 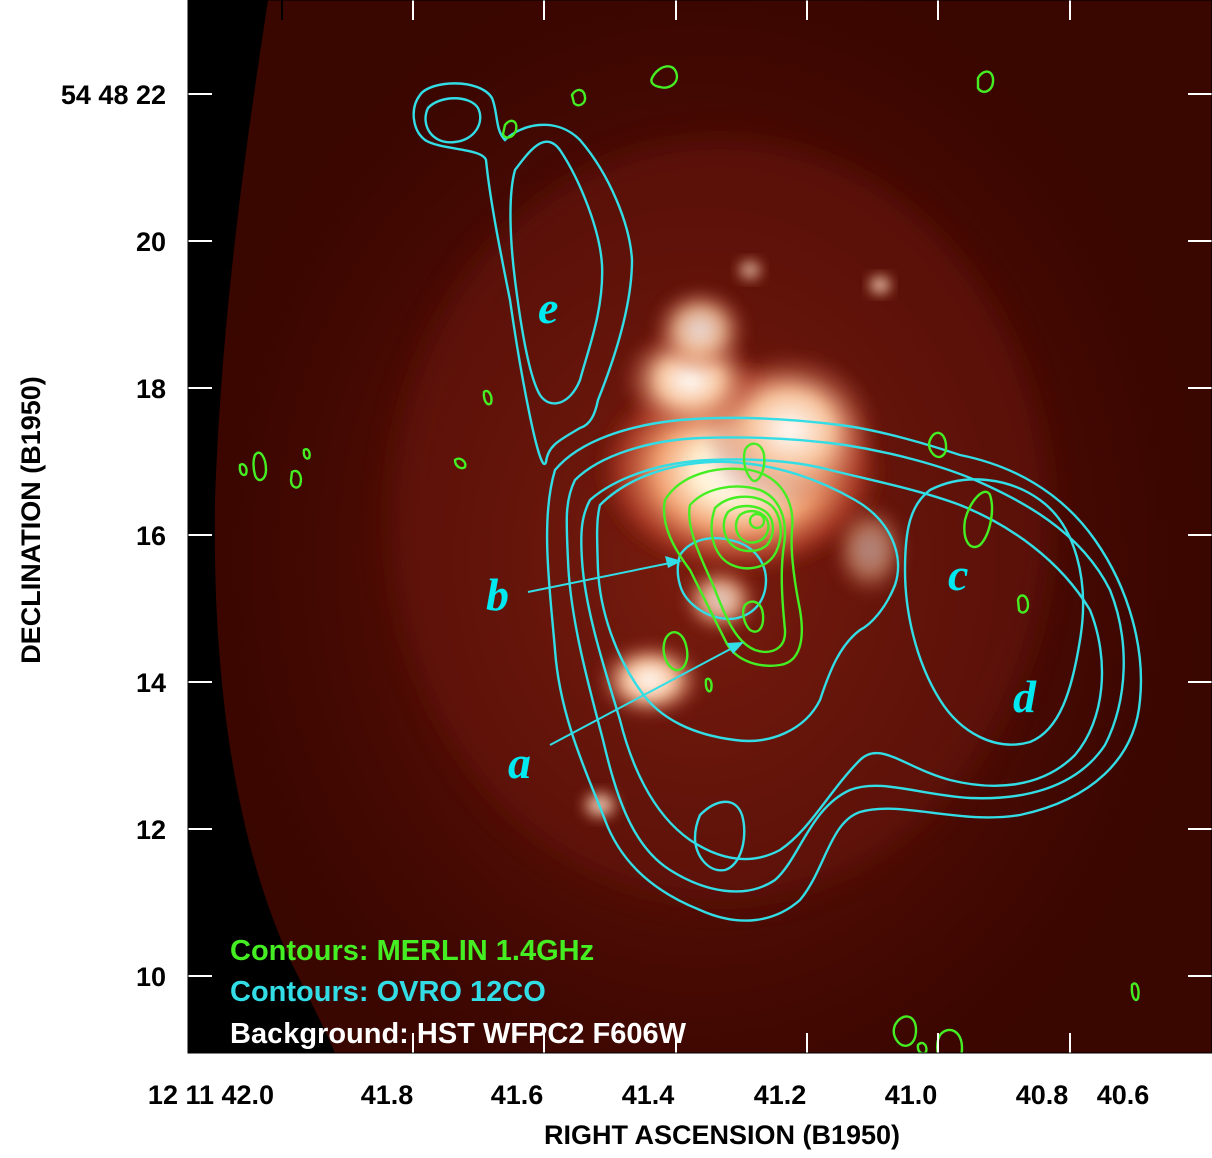 What do you see at coordinates (708, 685) in the screenshot?
I see `radio-contour-middle-spot` at bounding box center [708, 685].